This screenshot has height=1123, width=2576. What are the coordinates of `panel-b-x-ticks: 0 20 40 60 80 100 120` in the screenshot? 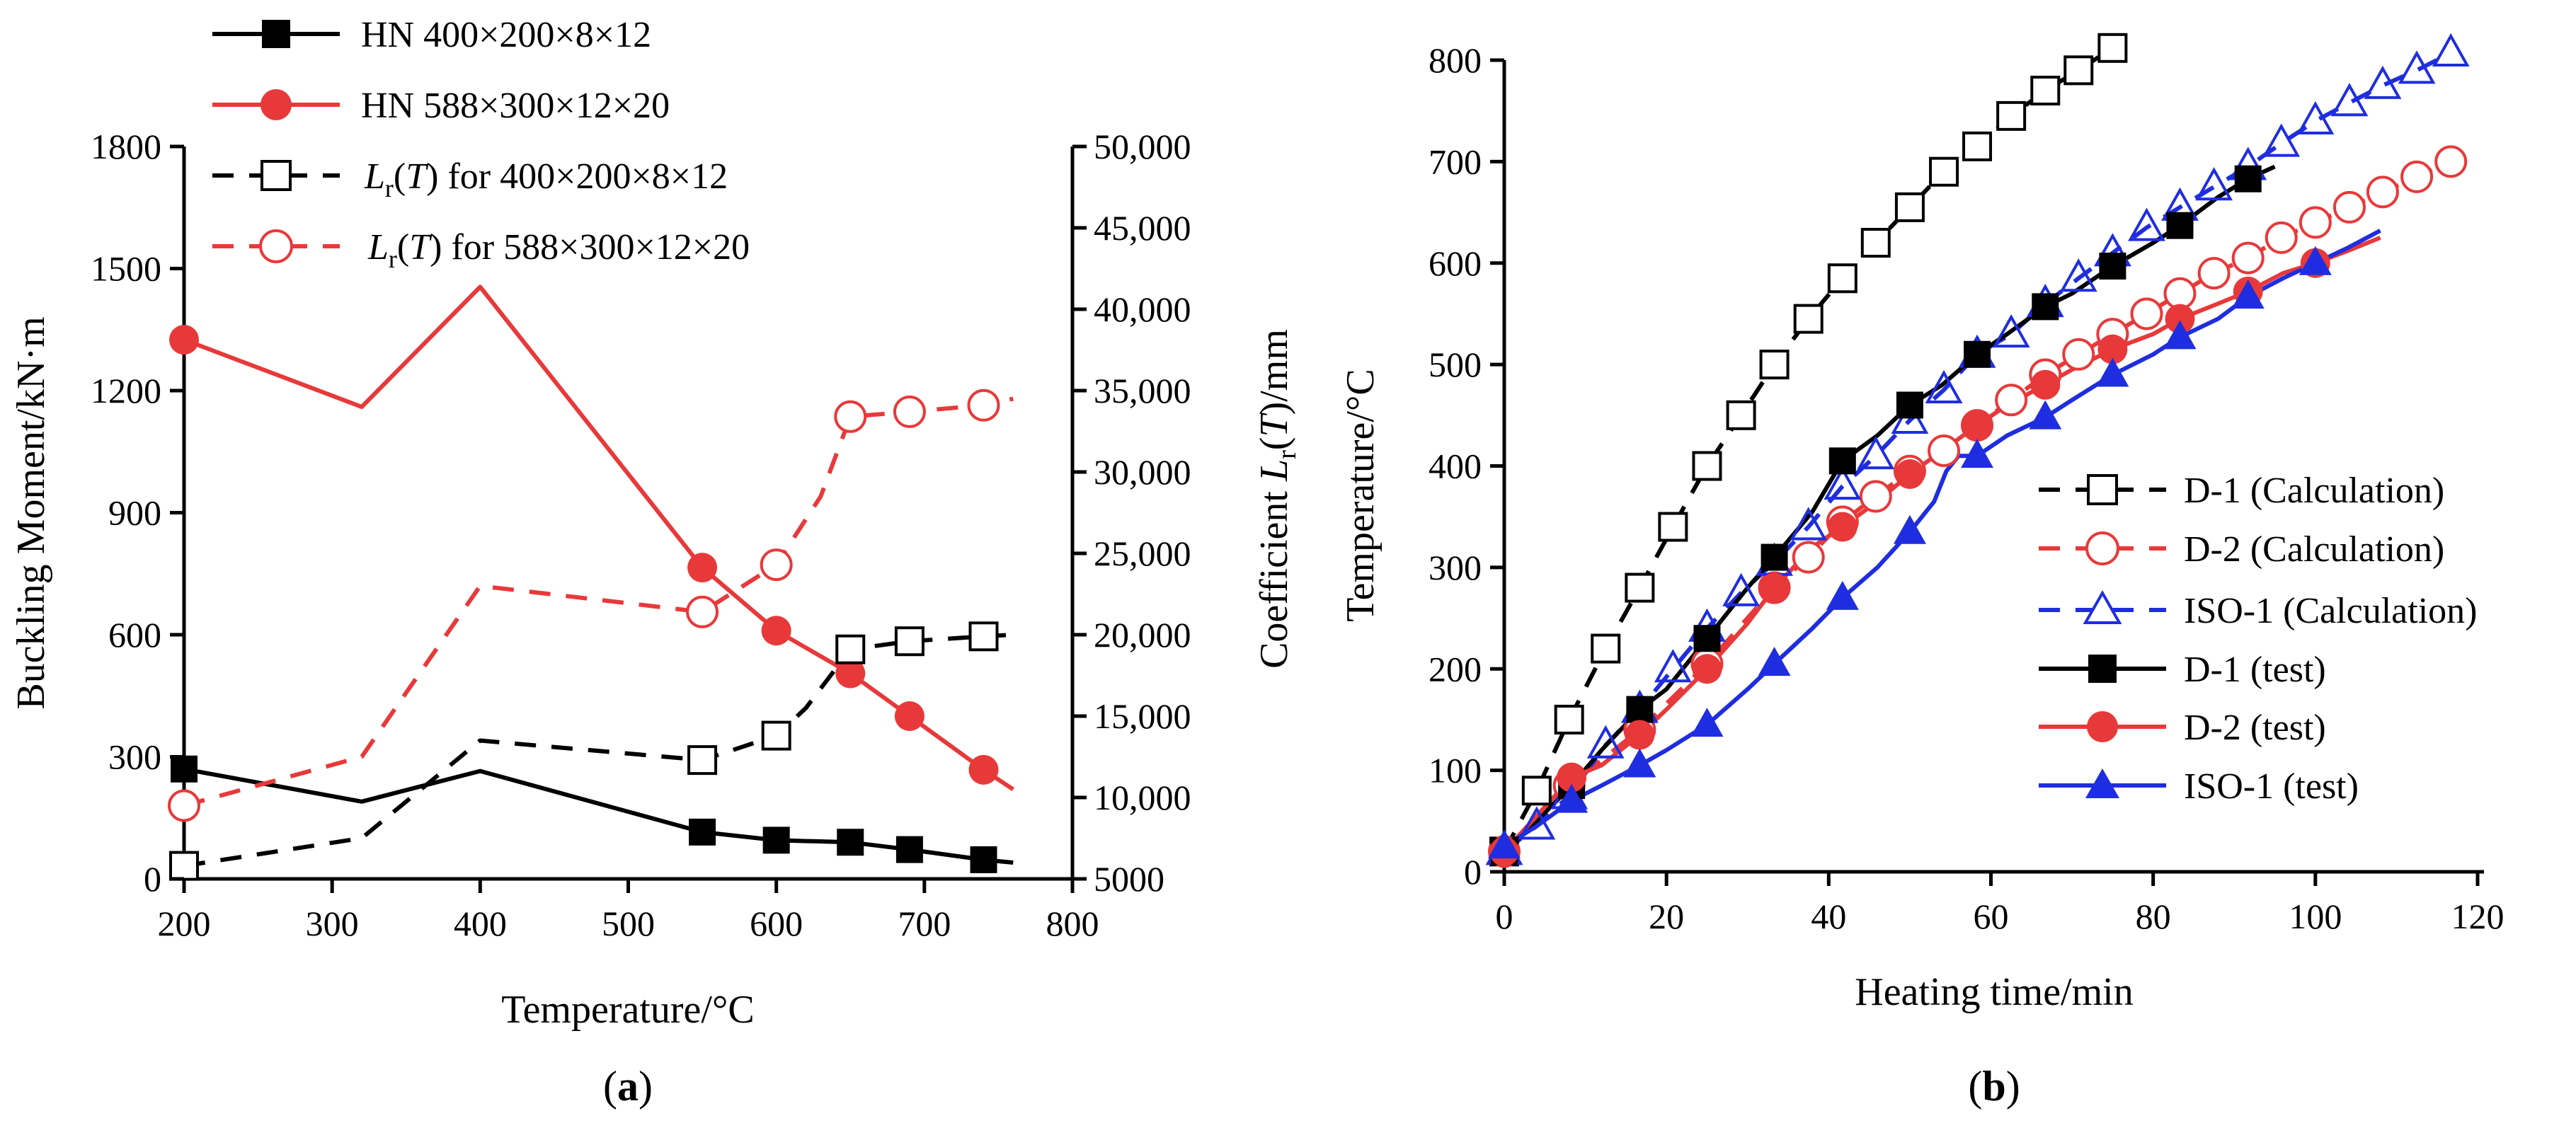 It's located at (2000, 904).